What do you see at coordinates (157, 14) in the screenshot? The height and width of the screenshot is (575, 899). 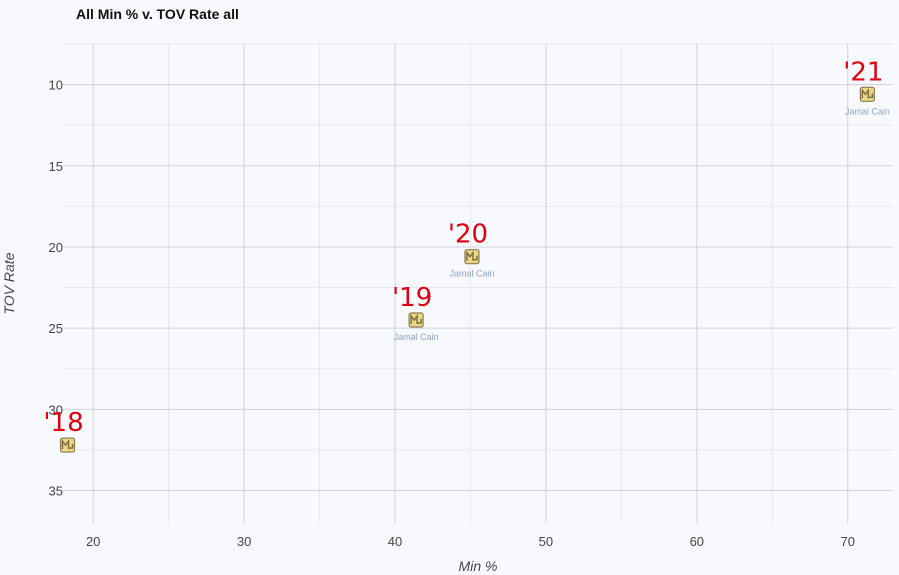 I see `chart-title: All Min % v. TOV Rate all` at bounding box center [157, 14].